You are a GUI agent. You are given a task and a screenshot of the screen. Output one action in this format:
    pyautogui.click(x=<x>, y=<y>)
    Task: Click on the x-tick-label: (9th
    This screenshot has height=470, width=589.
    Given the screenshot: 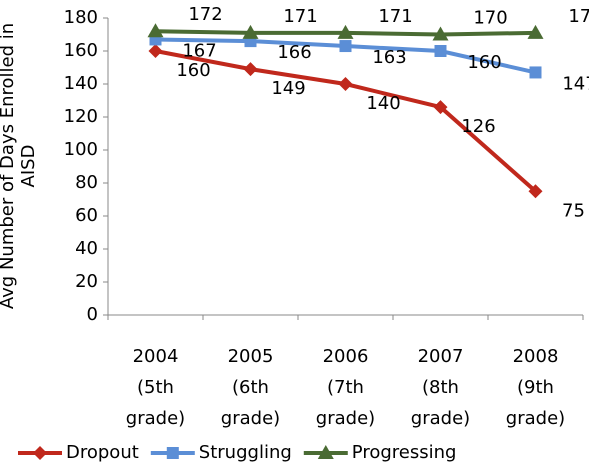 What is the action you would take?
    pyautogui.click(x=535, y=387)
    